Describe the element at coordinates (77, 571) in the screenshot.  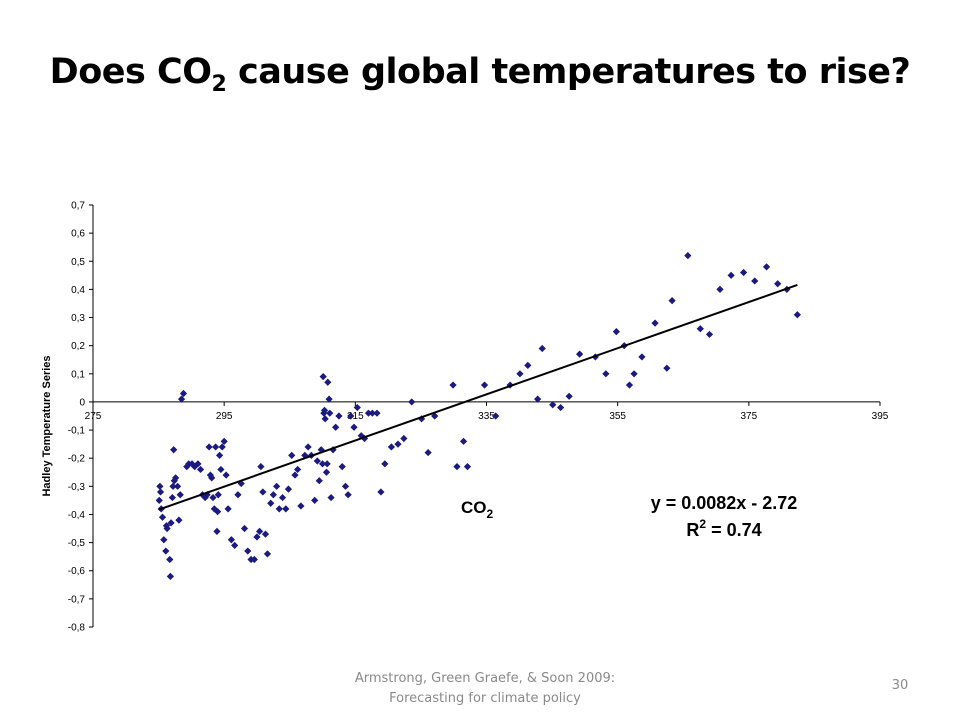
I see `y-tick-label: -0,6` at that location.